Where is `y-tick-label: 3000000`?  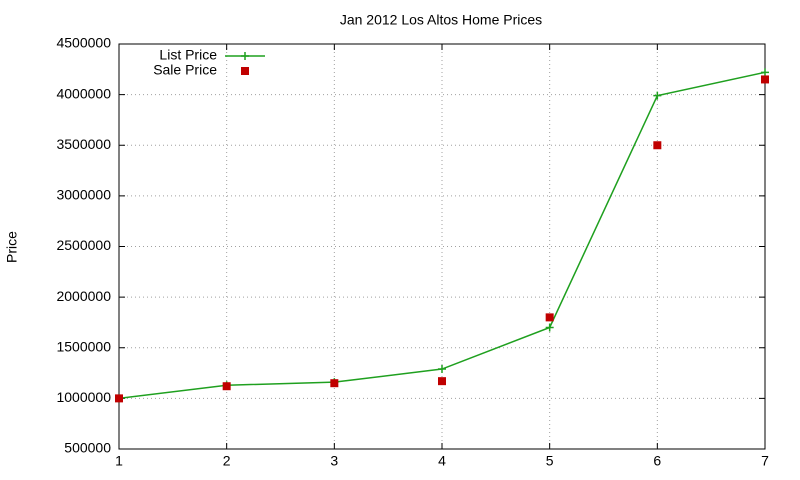 y-tick-label: 3000000 is located at coordinates (83, 195).